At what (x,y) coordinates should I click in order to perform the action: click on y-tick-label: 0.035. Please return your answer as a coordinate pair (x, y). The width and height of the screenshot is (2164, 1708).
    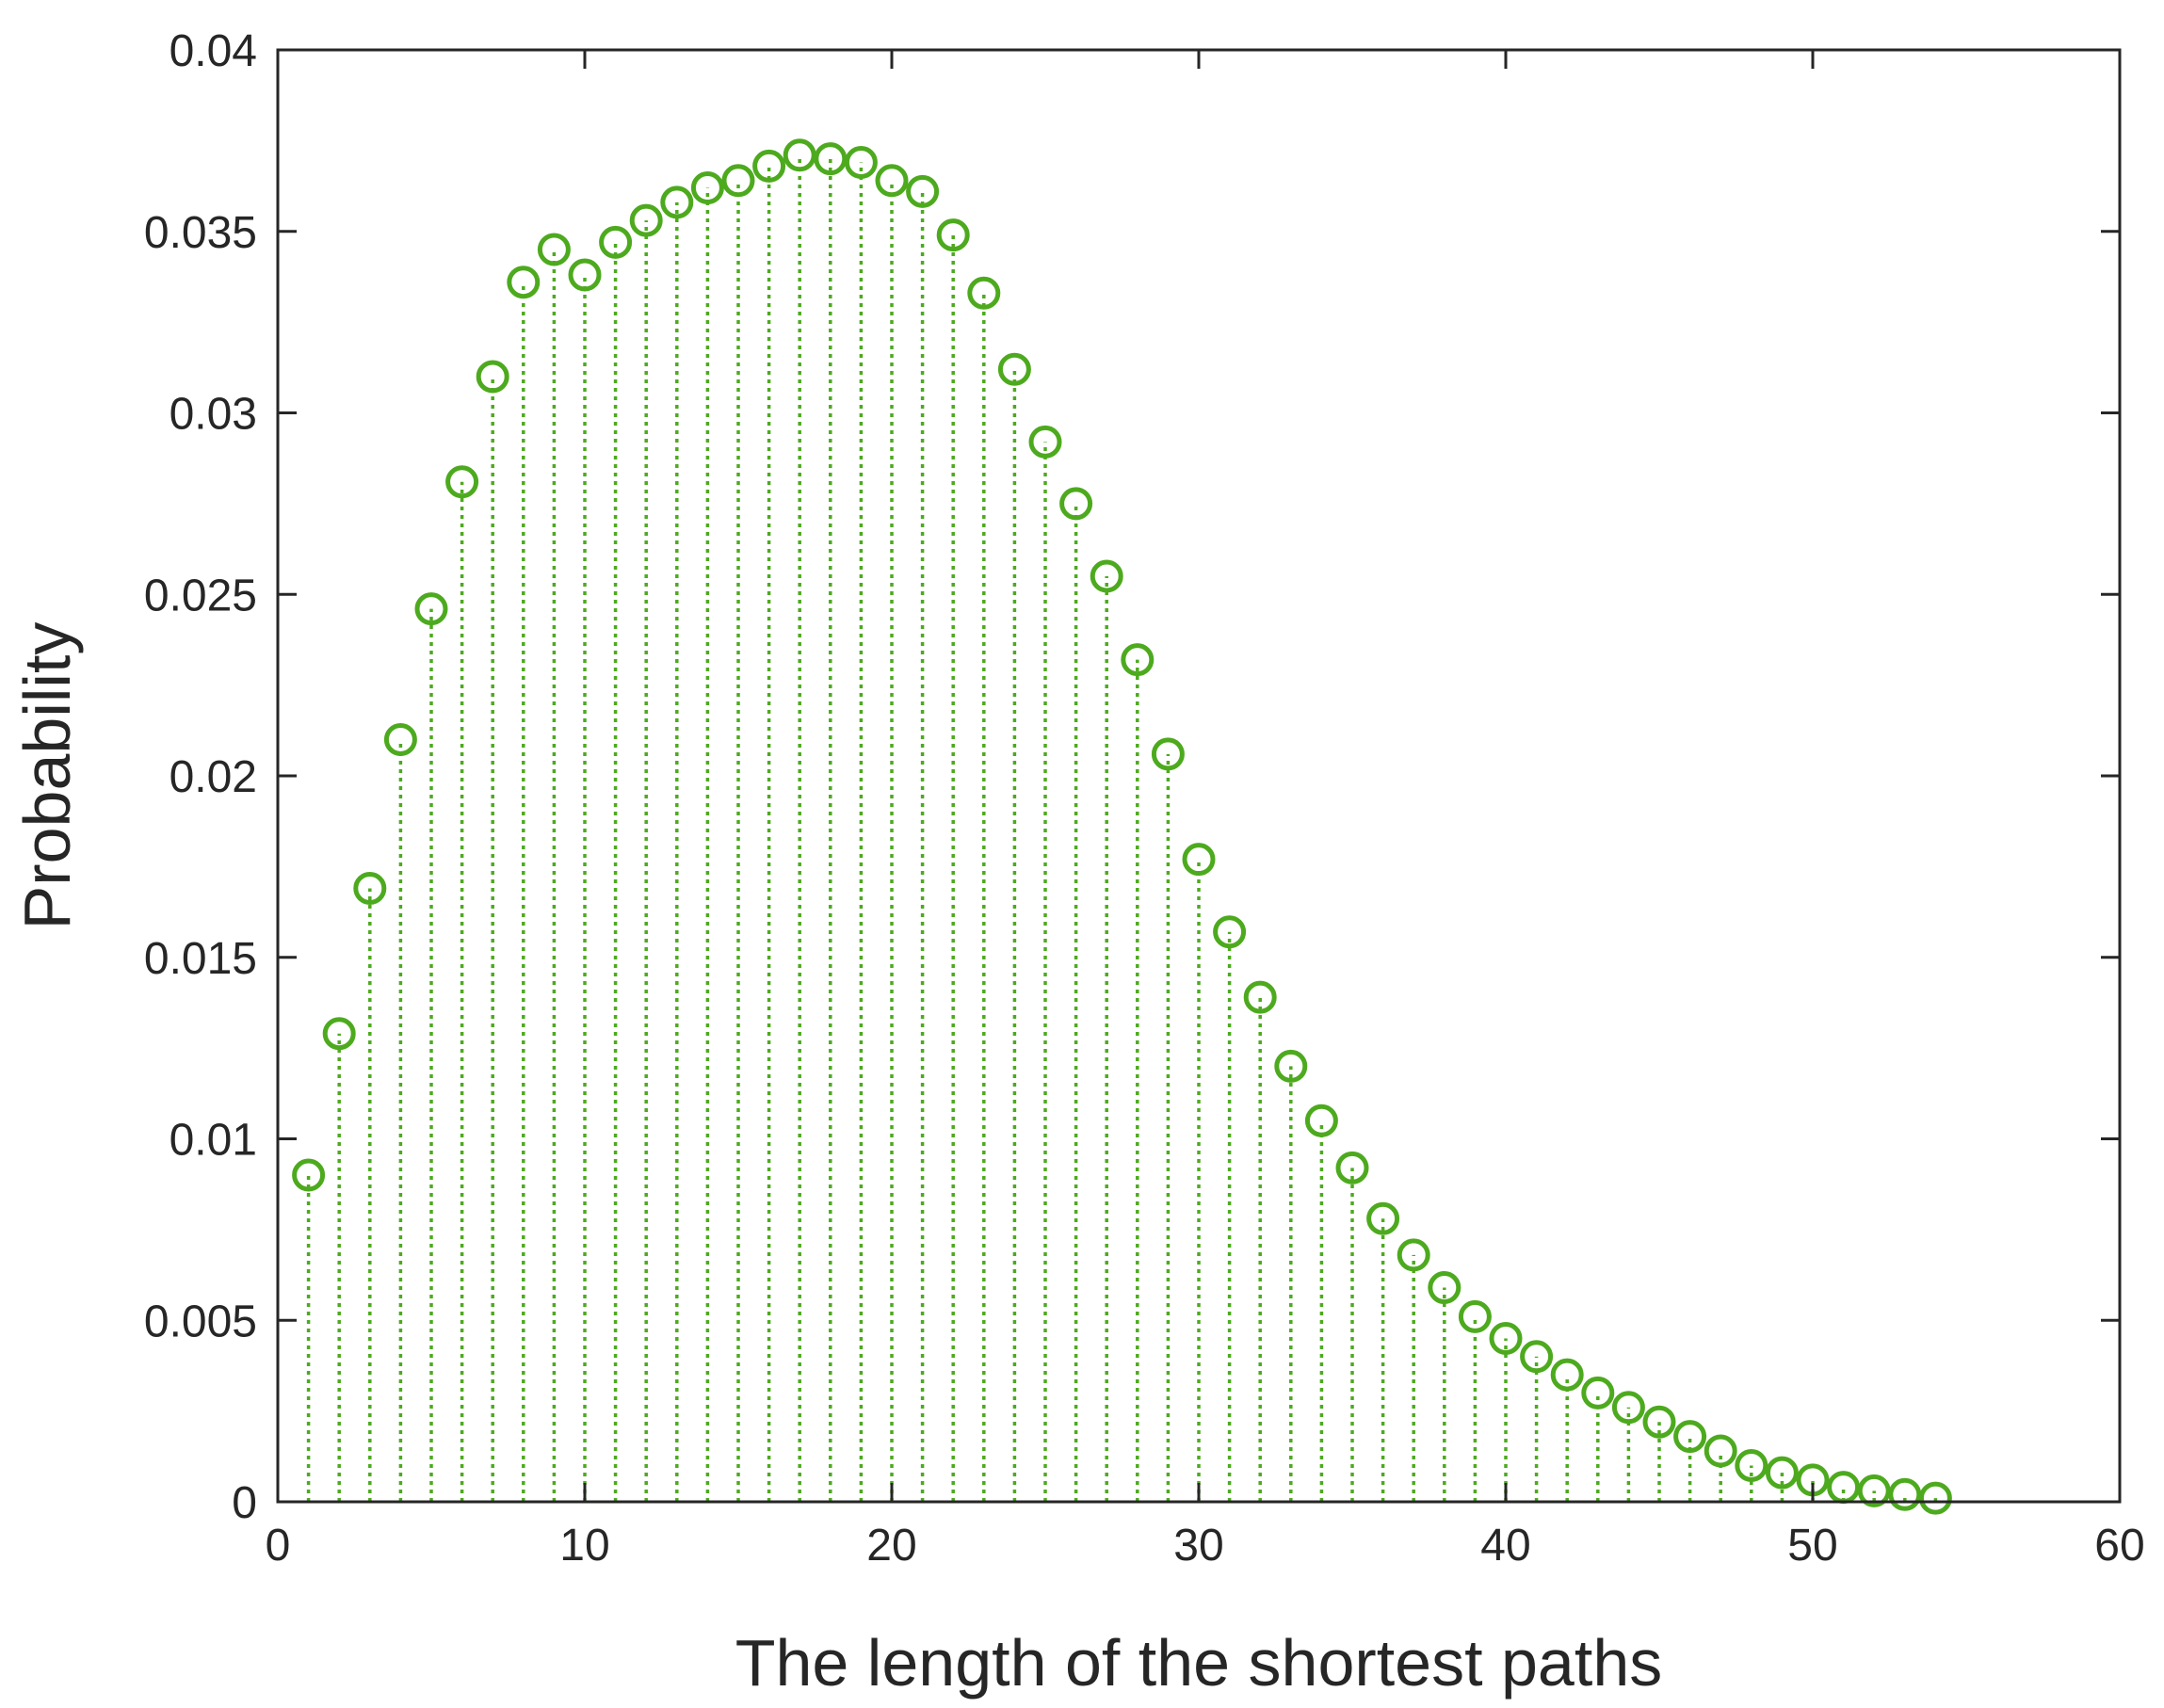
    Looking at the image, I should click on (200, 233).